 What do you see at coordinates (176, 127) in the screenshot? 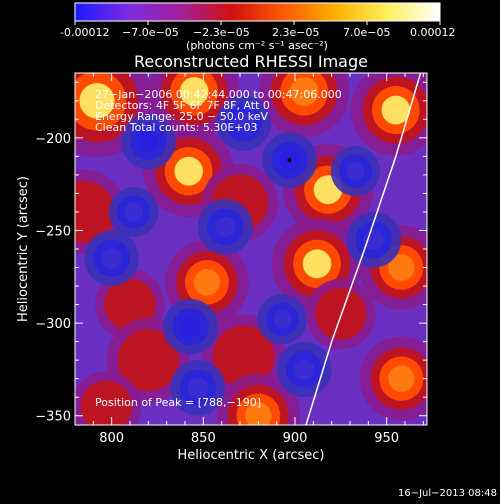
I see `info-clean-counts: Clean Total counts: 5.30E+03` at bounding box center [176, 127].